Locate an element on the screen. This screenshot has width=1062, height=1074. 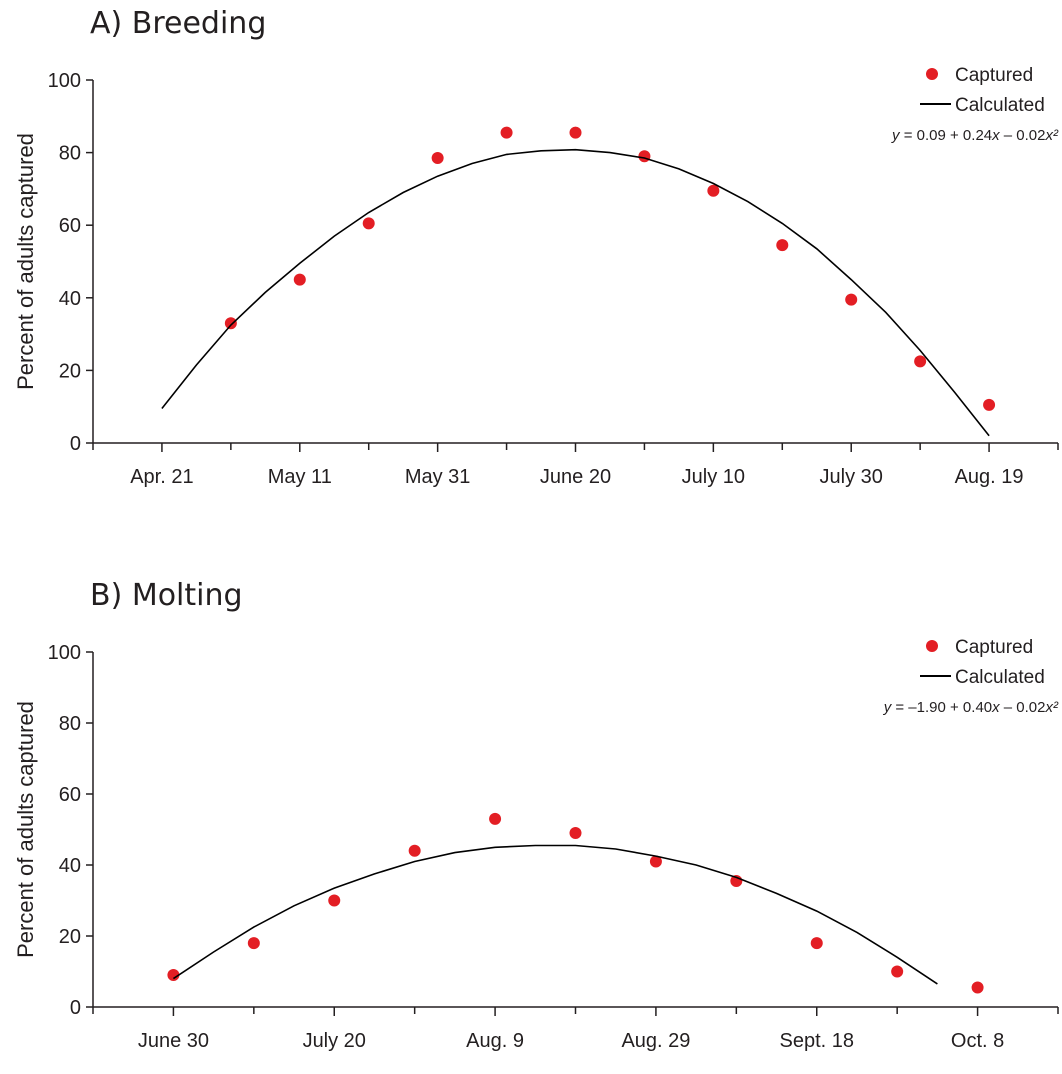
x-tick-label: Apr. 21 is located at coordinates (161, 477).